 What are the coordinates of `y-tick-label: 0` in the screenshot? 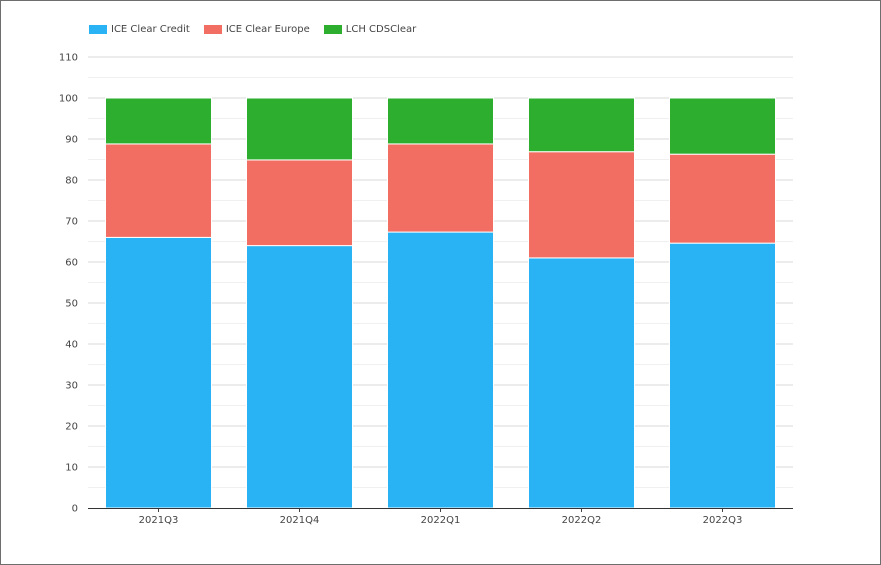 It's located at (75, 509).